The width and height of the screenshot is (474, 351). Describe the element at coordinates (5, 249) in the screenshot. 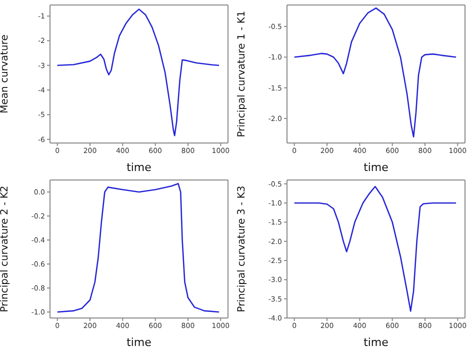

I see `y-axis-title: Principal curvature 2 - K2` at that location.